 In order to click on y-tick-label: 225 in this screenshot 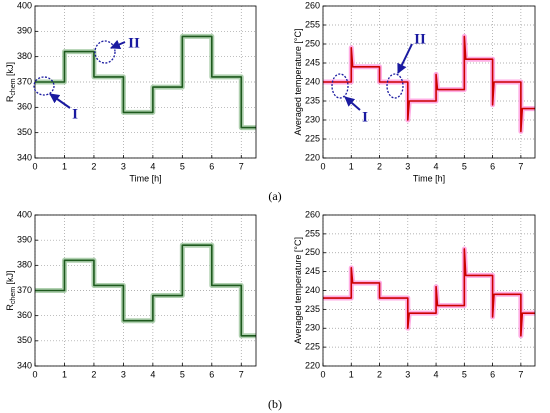, I will do `click(312, 347)`.